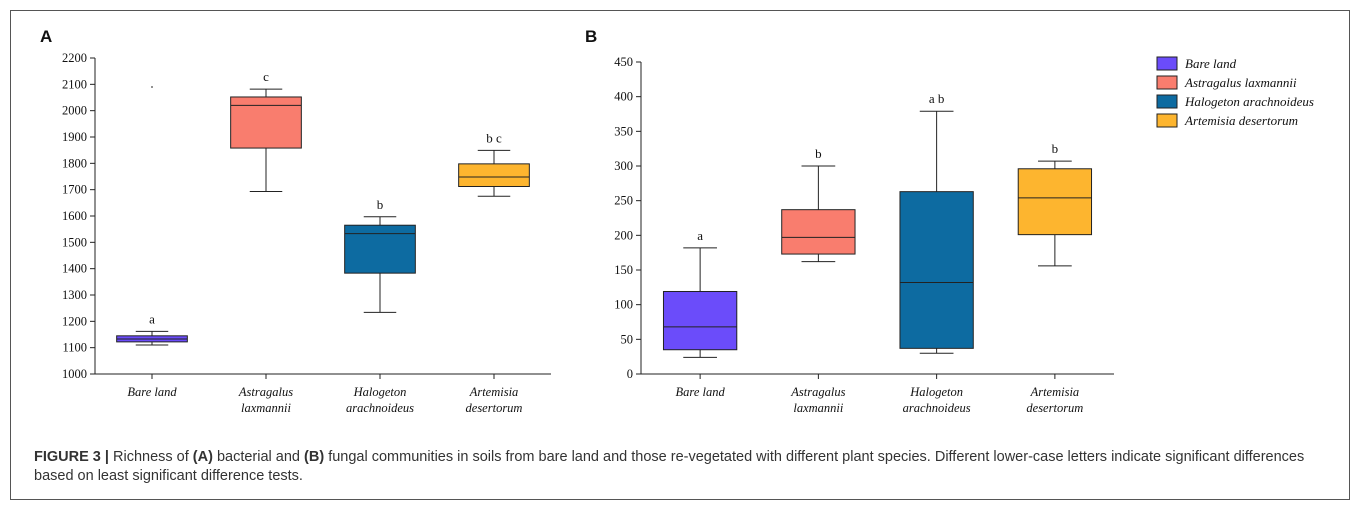 Image resolution: width=1358 pixels, height=507 pixels. What do you see at coordinates (623, 62) in the screenshot?
I see `y-tick-label: 450` at bounding box center [623, 62].